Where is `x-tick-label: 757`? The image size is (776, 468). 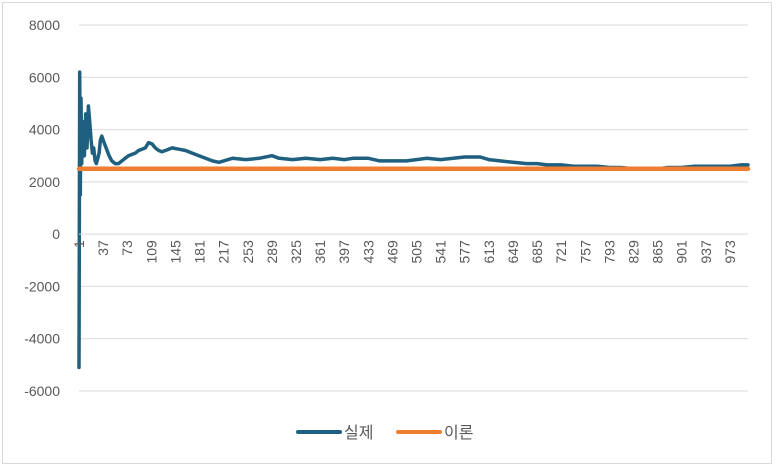
x-tick-label: 757 is located at coordinates (585, 252).